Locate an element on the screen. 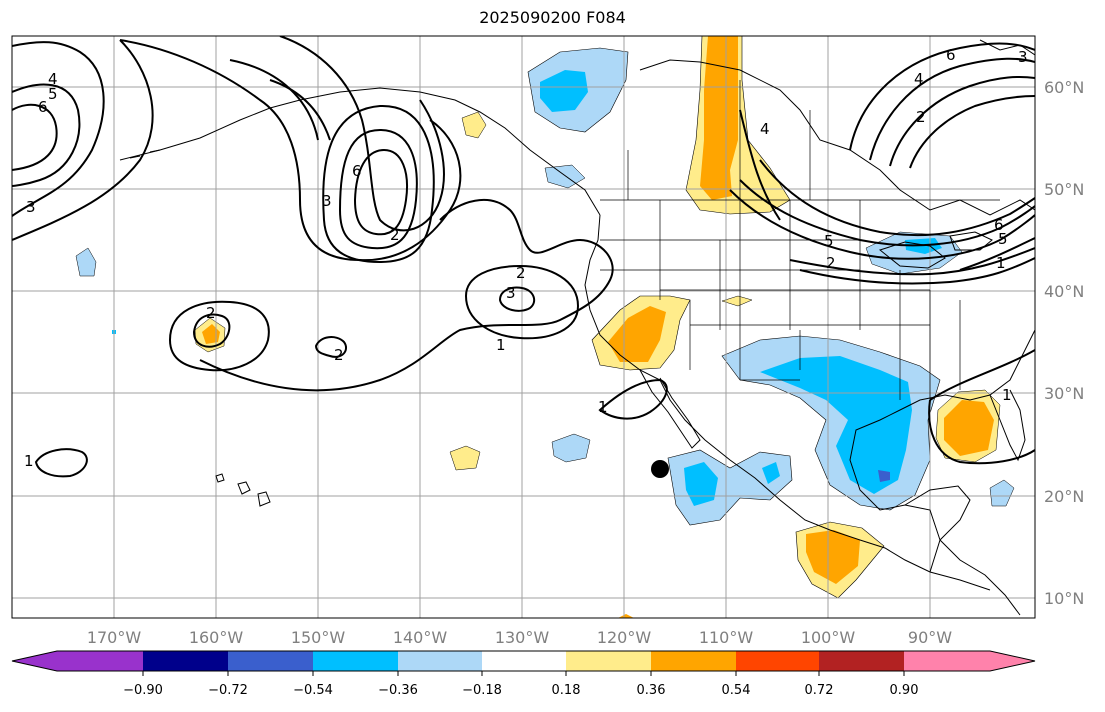  colorbar-tick-label: −0.90 is located at coordinates (143, 690).